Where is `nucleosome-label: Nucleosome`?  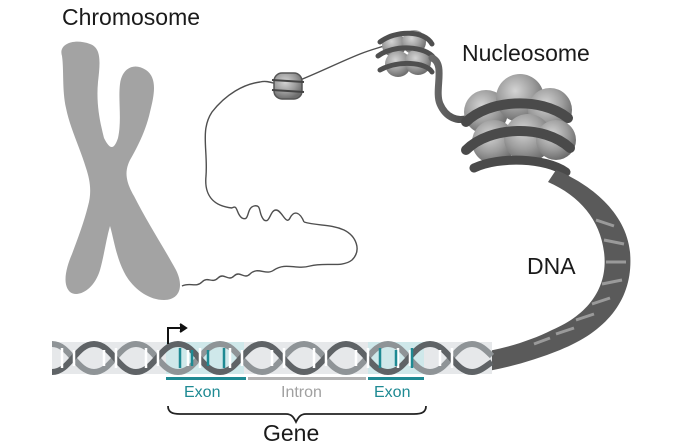
nucleosome-label: Nucleosome is located at coordinates (526, 53).